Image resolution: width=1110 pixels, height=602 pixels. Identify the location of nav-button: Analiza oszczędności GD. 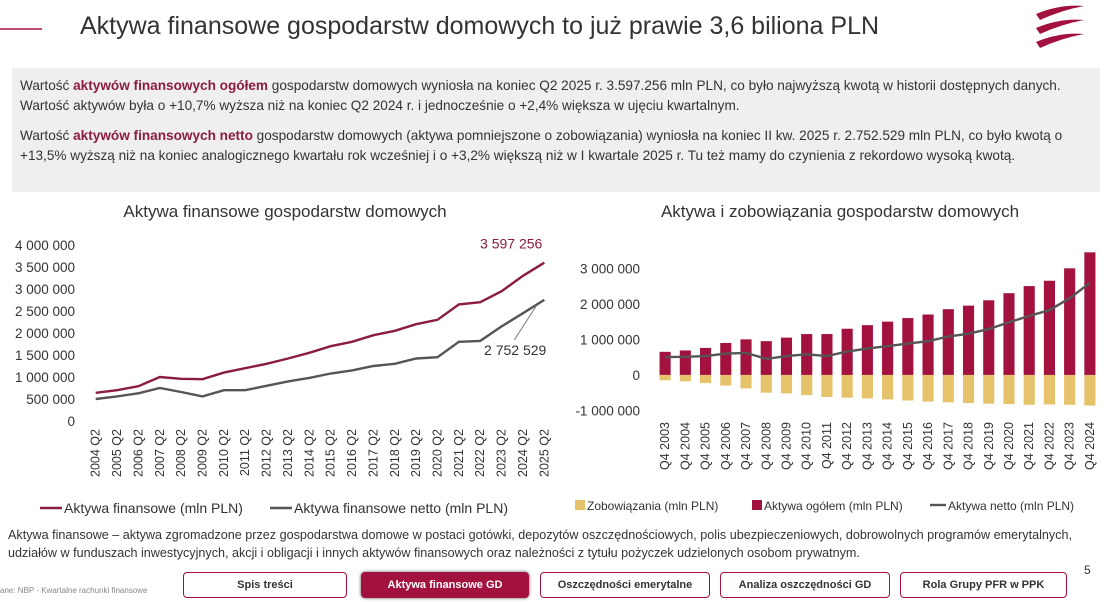
(805, 585).